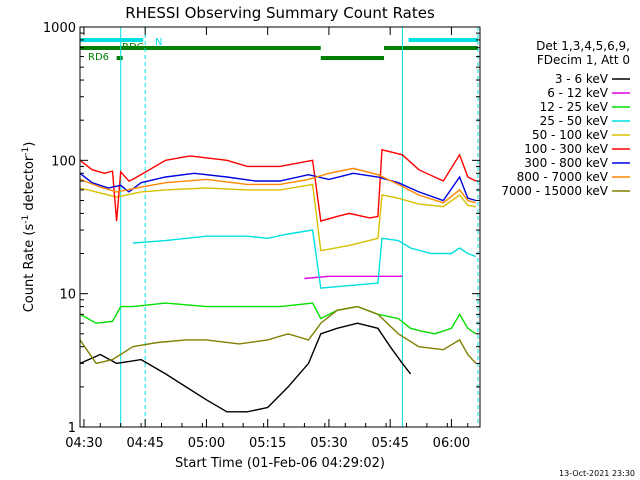 This screenshot has height=480, width=640. What do you see at coordinates (278, 318) in the screenshot?
I see `series-line-12-25-kev` at bounding box center [278, 318].